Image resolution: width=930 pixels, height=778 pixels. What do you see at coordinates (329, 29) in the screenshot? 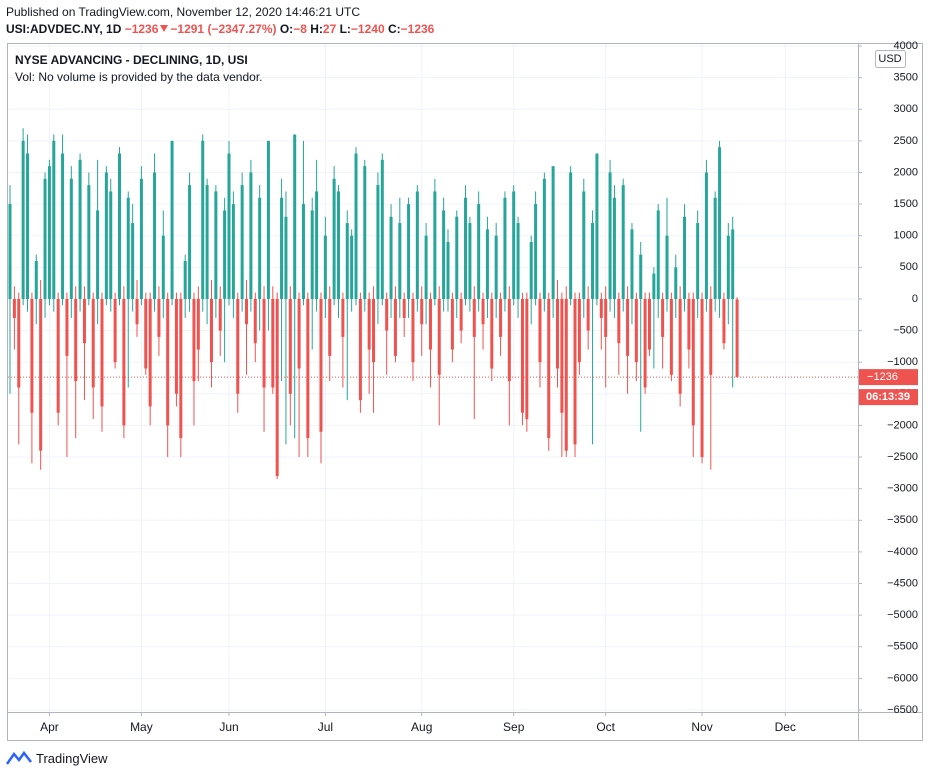
I see `h-value: 27` at bounding box center [329, 29].